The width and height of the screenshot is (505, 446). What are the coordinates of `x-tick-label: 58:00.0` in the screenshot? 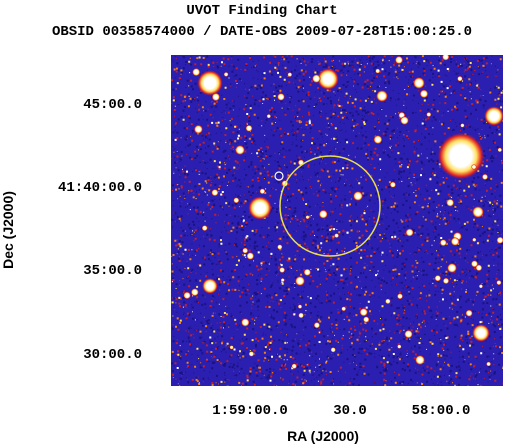 It's located at (441, 411).